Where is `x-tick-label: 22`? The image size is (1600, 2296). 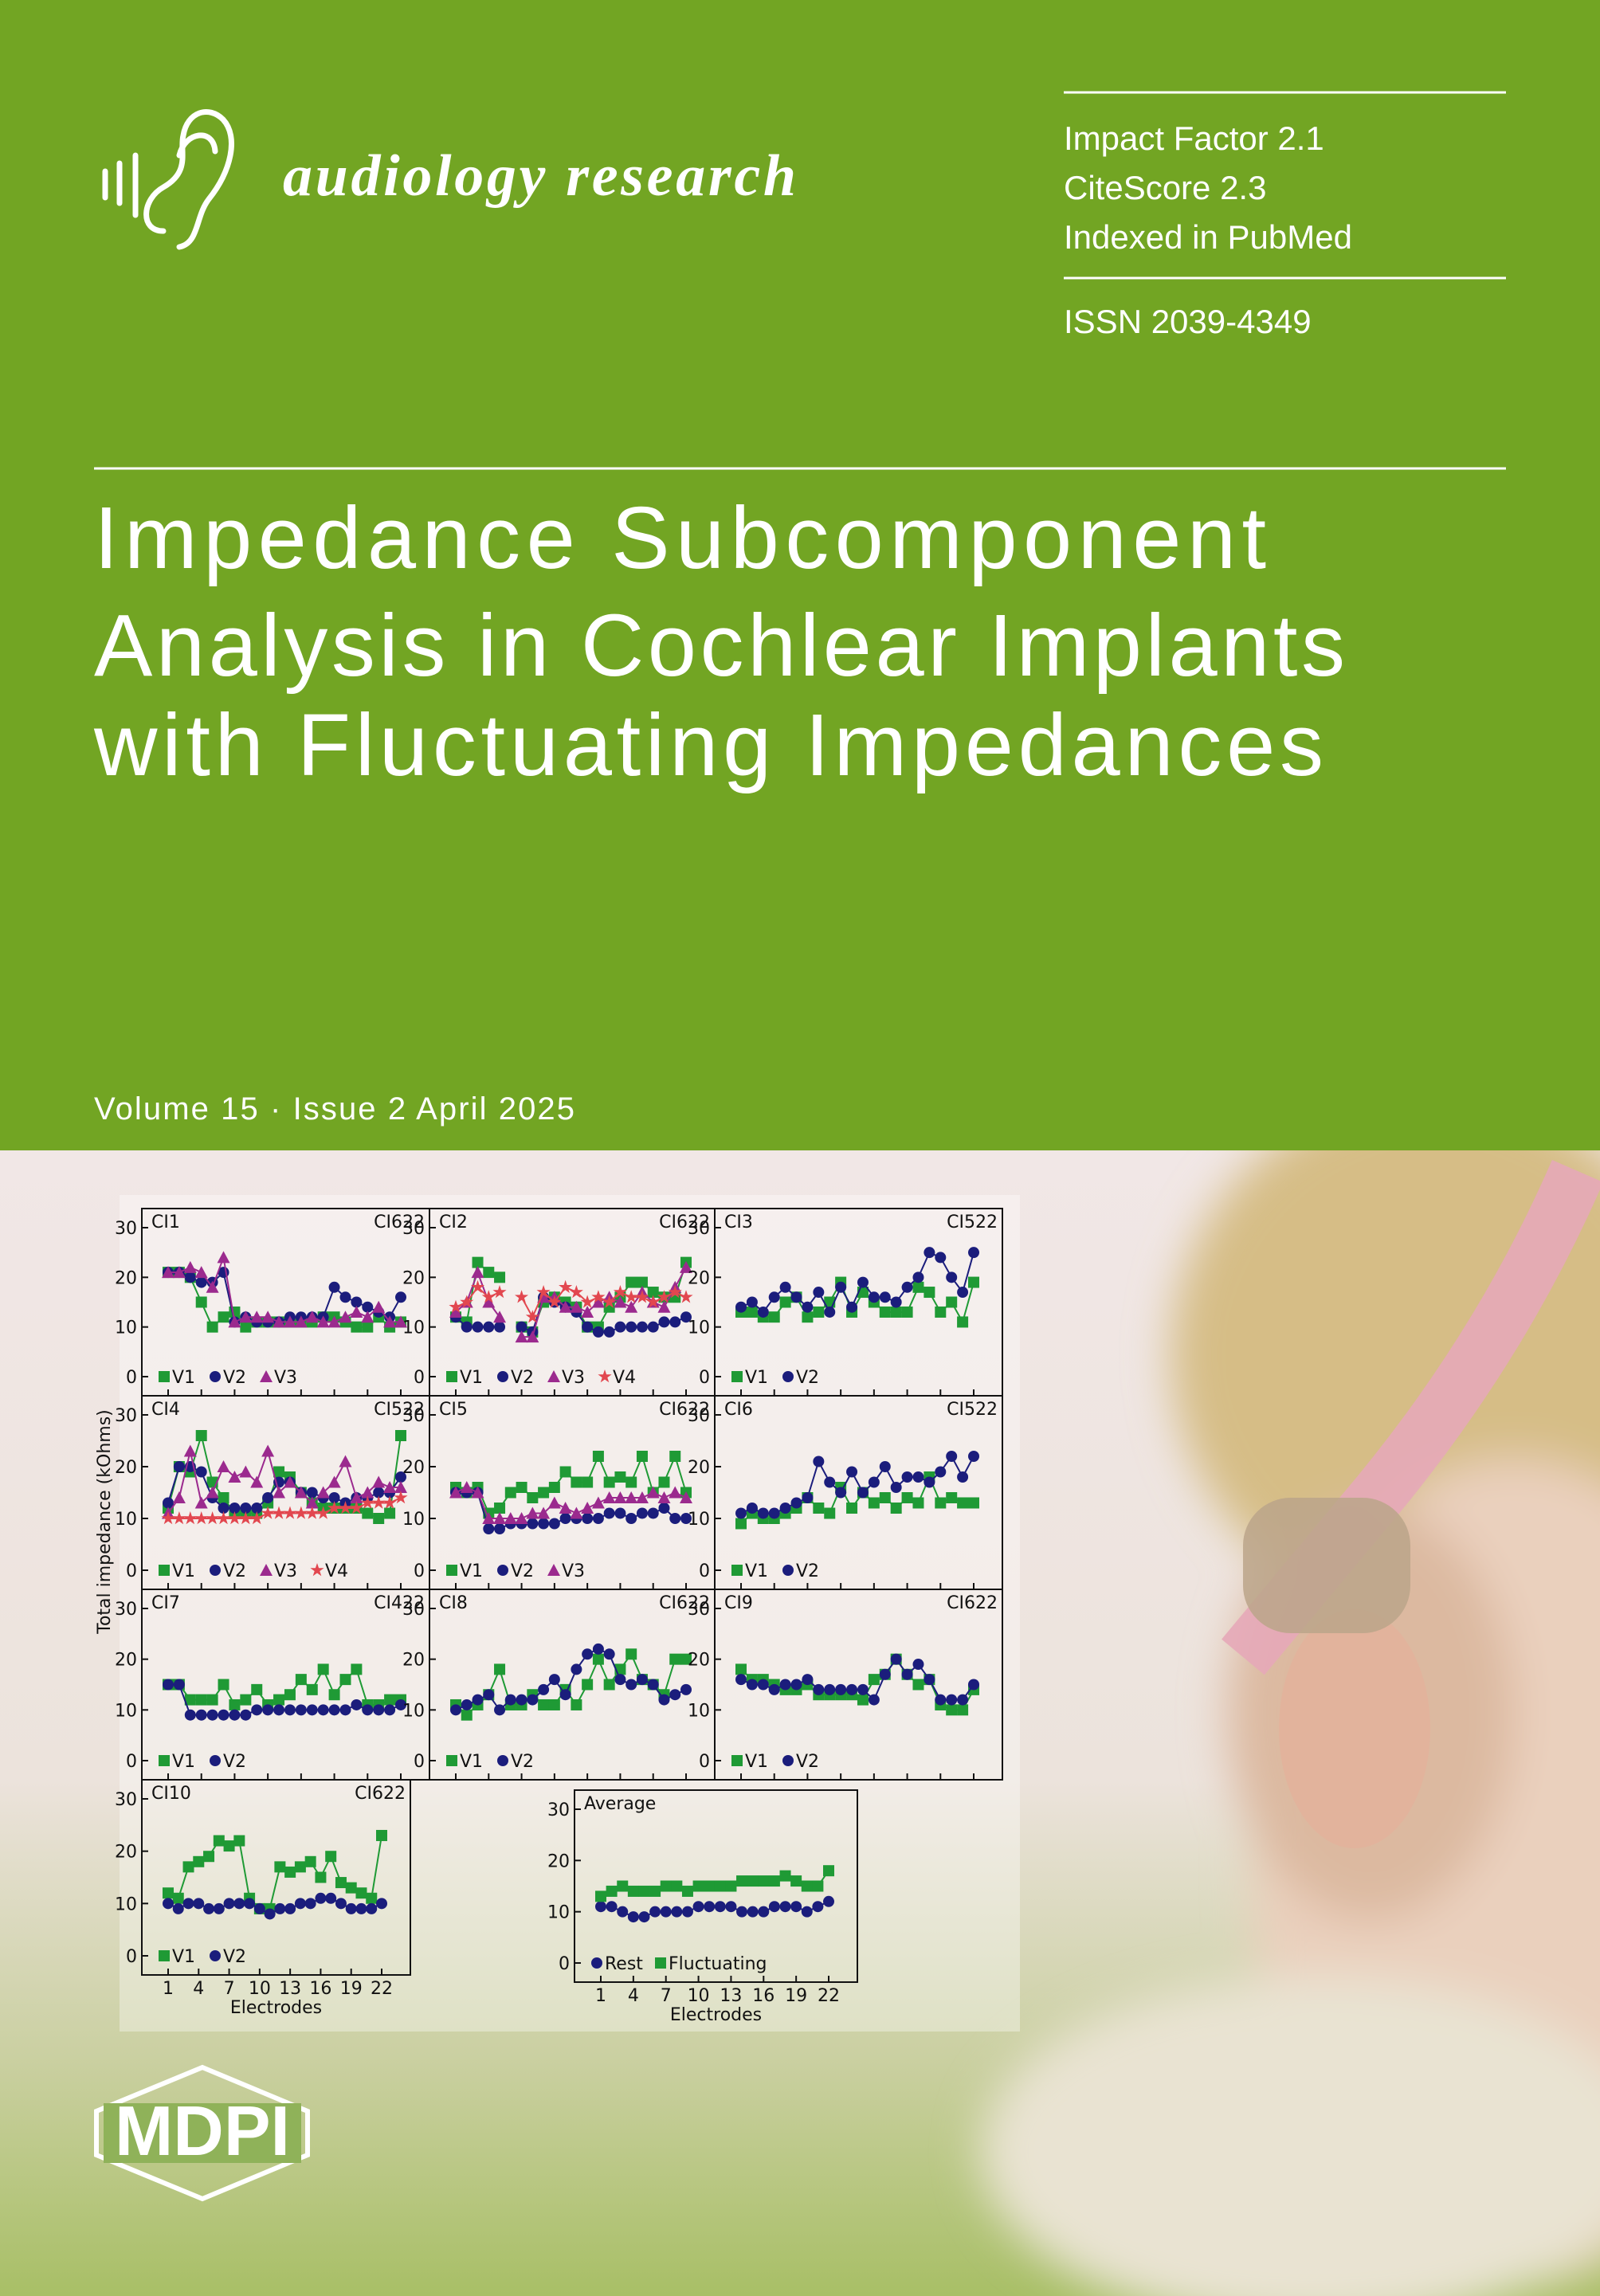 x-tick-label: 22 is located at coordinates (829, 1996).